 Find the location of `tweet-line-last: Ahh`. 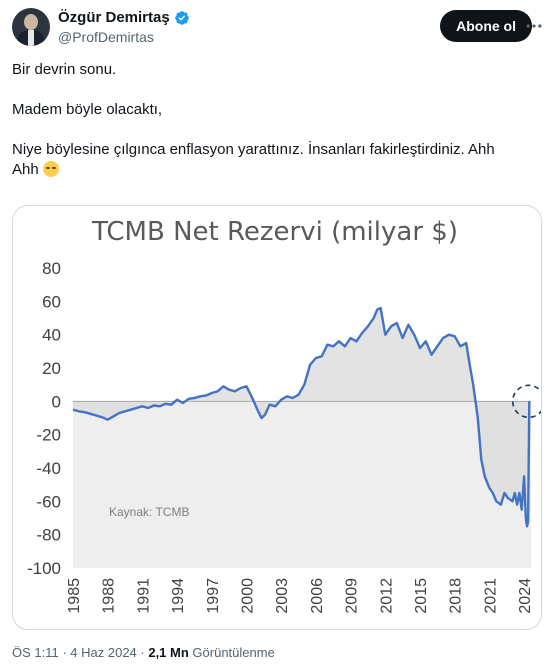

tweet-line-last: Ahh is located at coordinates (275, 170).